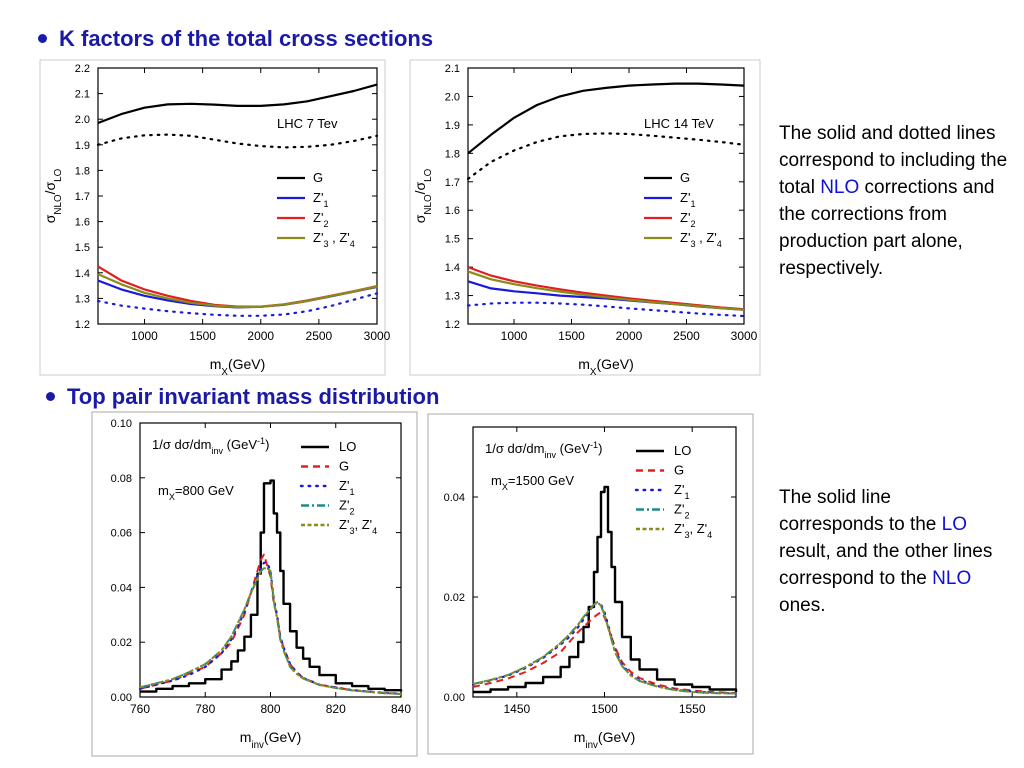 This screenshot has height=768, width=1024. Describe the element at coordinates (604, 652) in the screenshot. I see `series-line-g-dashed` at that location.